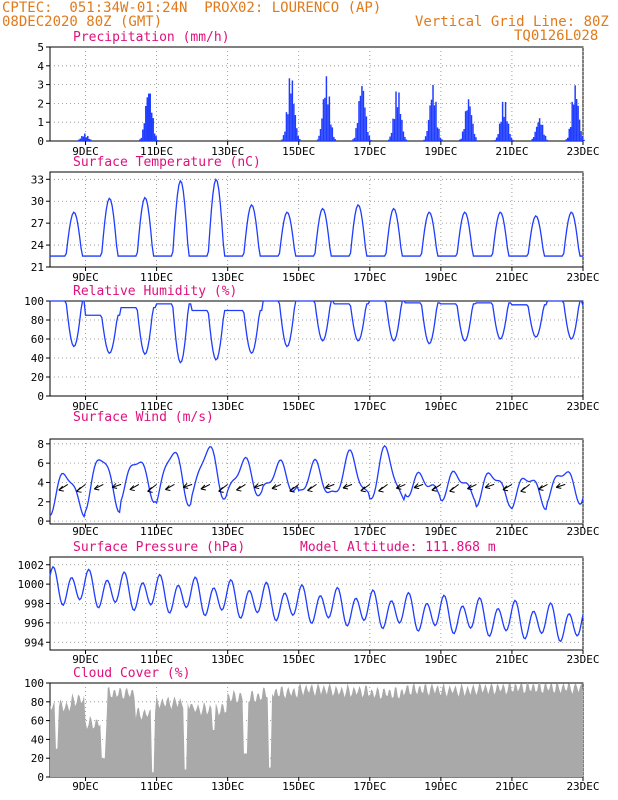 The image size is (618, 800). What do you see at coordinates (511, 659) in the screenshot?
I see `x-tick-label: 21DEC` at bounding box center [511, 659].